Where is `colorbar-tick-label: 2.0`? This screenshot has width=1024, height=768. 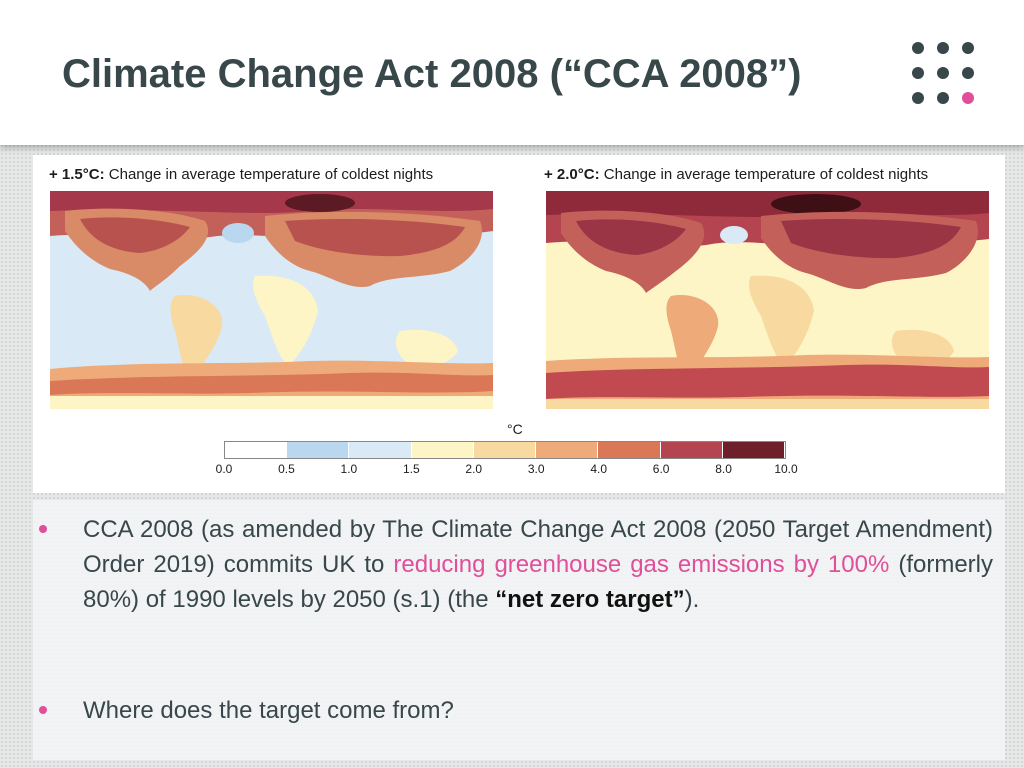
colorbar-tick-label: 2.0 is located at coordinates (474, 469).